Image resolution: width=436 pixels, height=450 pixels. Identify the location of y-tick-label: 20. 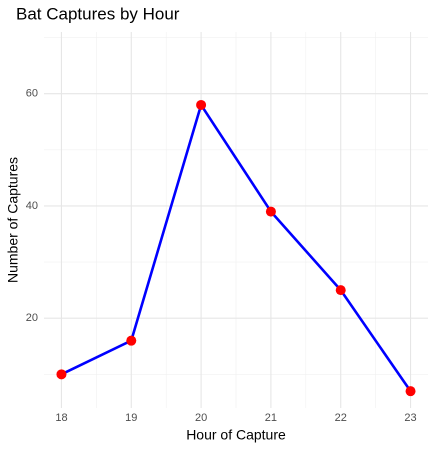
(32, 318).